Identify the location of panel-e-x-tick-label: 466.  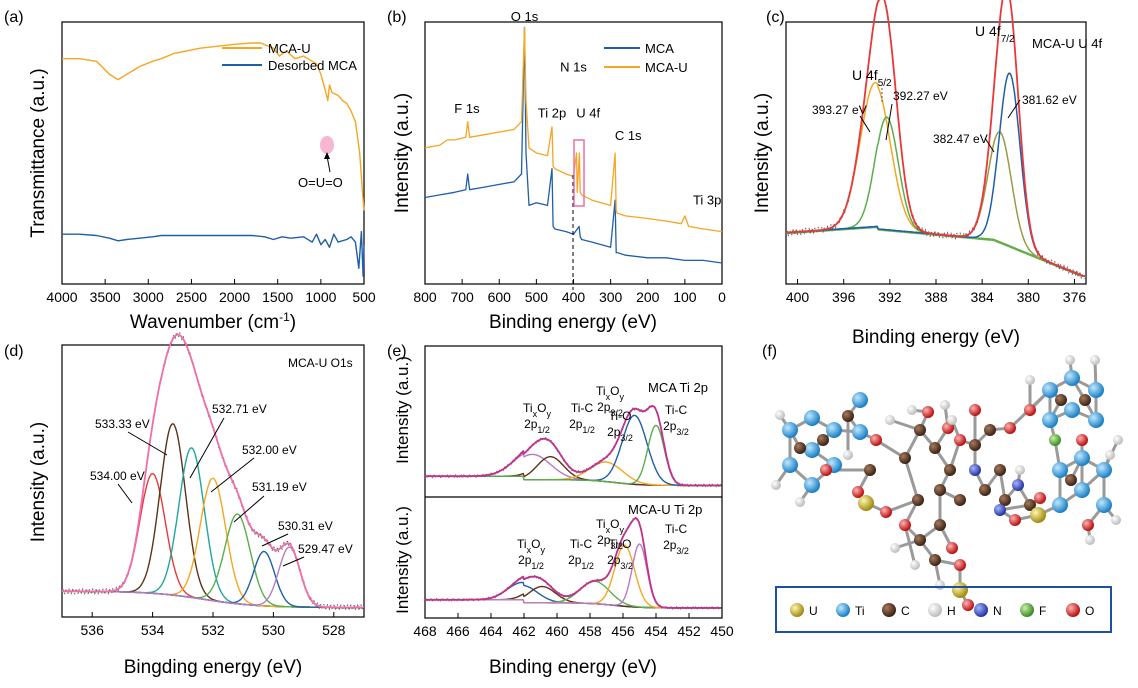
(458, 631).